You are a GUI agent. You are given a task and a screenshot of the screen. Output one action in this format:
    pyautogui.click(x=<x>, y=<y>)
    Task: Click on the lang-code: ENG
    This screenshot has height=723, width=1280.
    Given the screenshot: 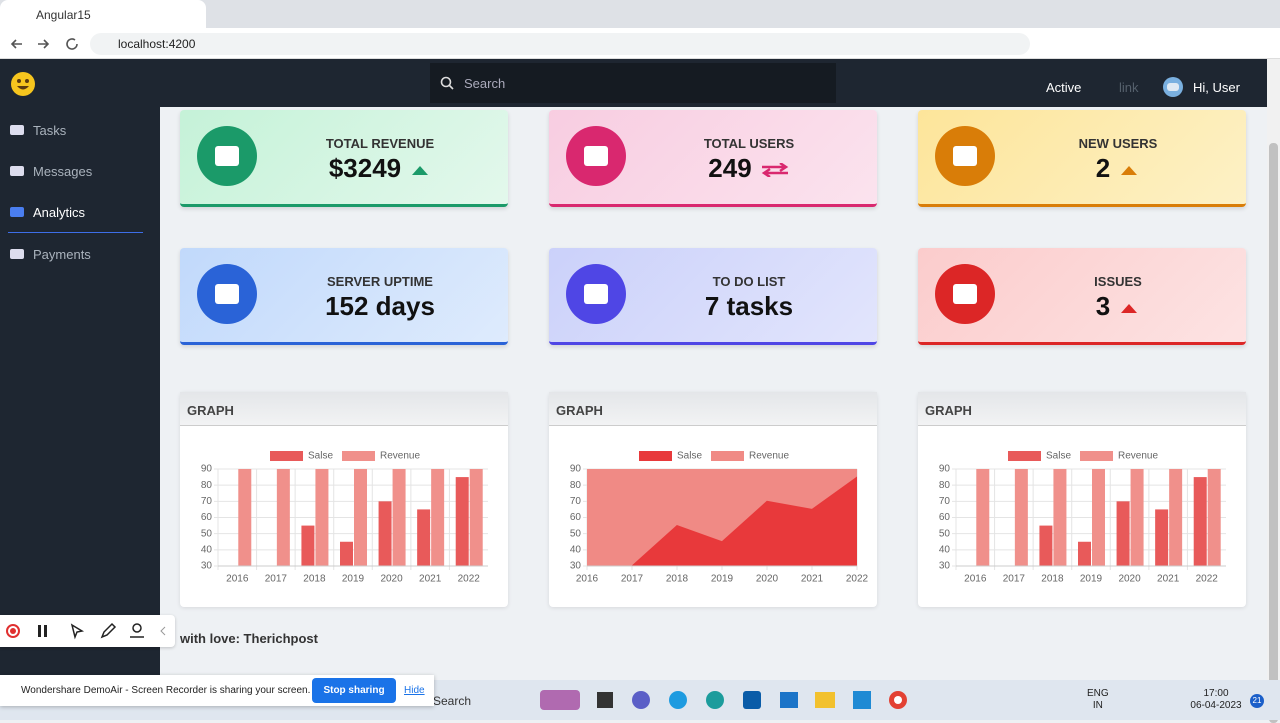 What is the action you would take?
    pyautogui.click(x=1098, y=693)
    